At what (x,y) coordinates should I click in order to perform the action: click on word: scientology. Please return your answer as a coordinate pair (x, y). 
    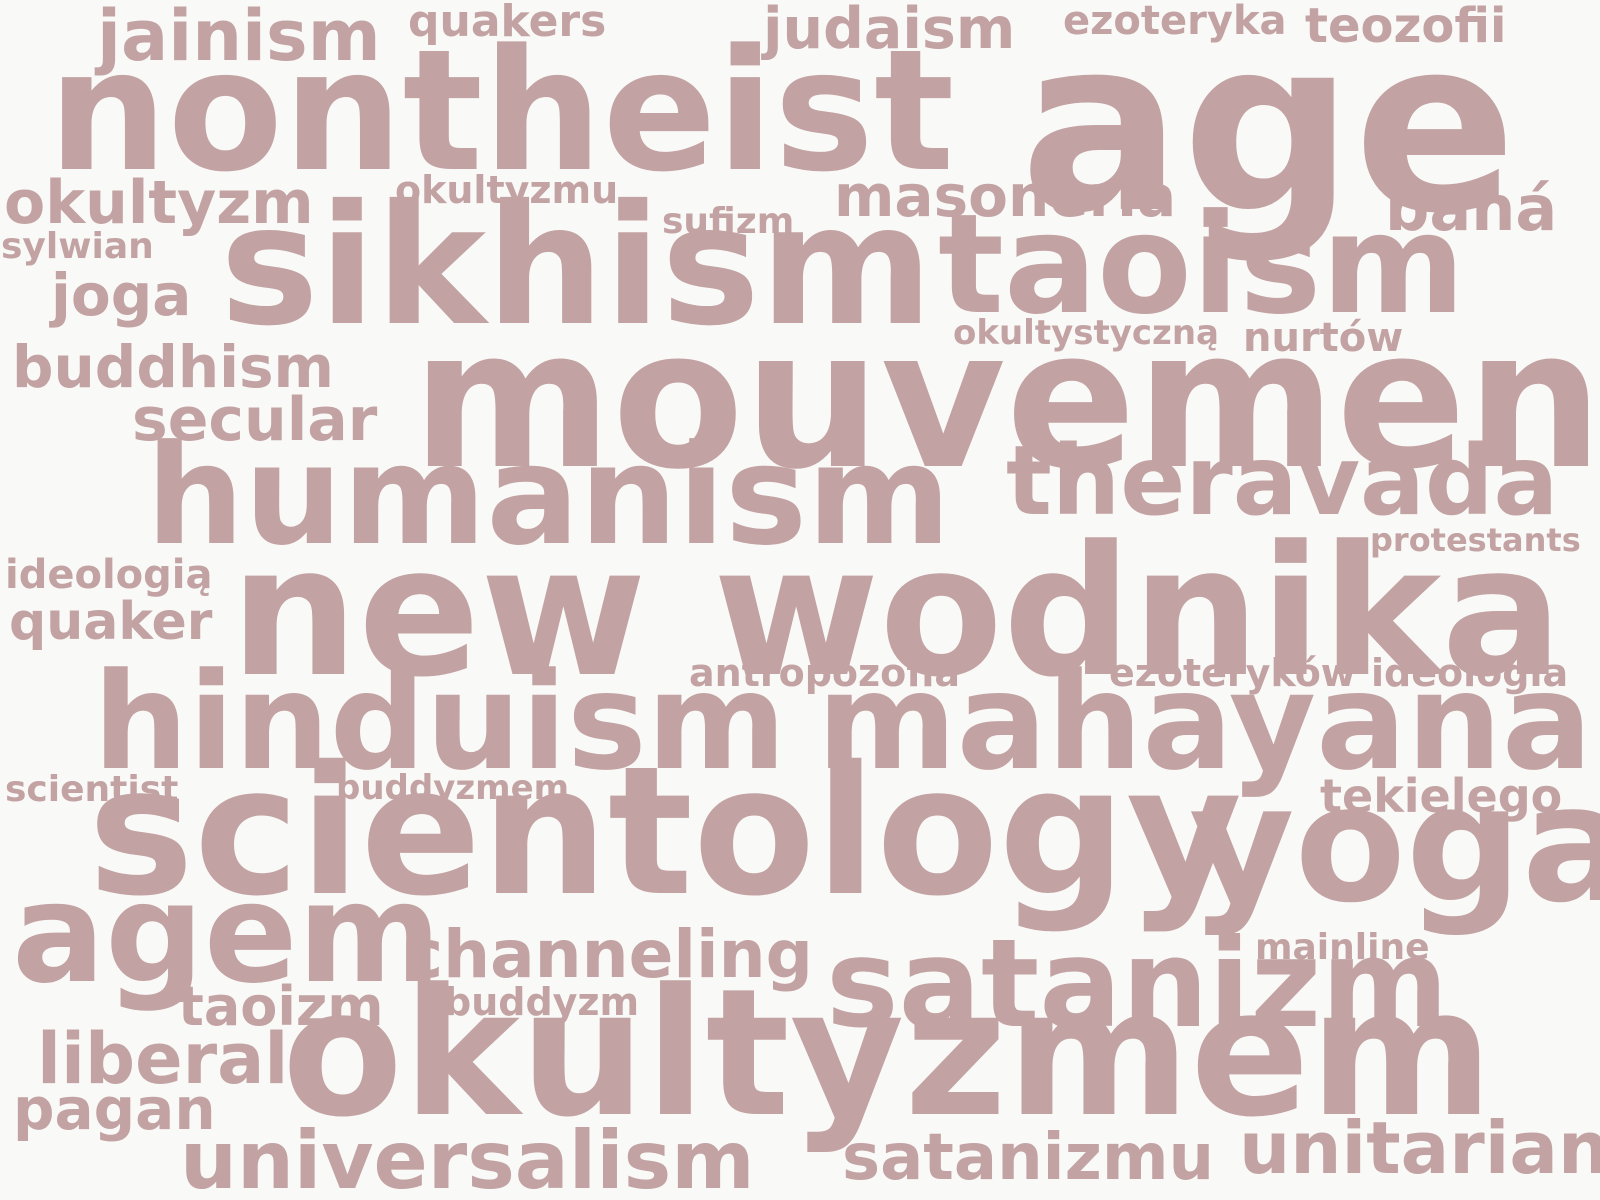
    Looking at the image, I should click on (665, 831).